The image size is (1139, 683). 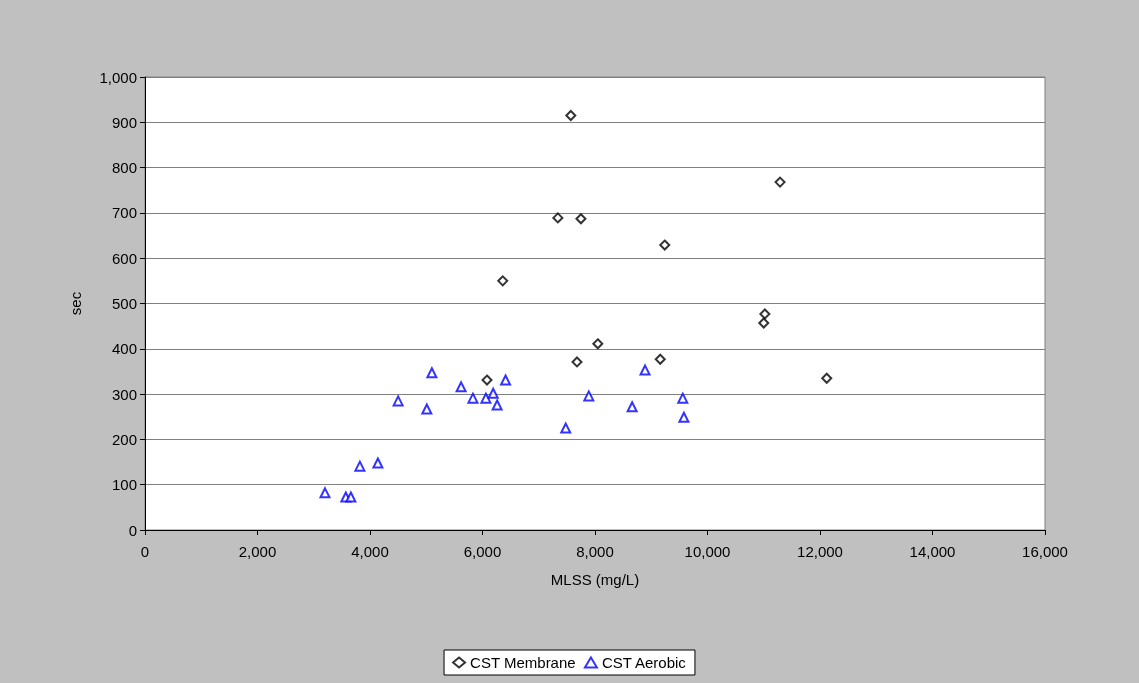 I want to click on y-axis-title: sec, so click(x=75, y=303).